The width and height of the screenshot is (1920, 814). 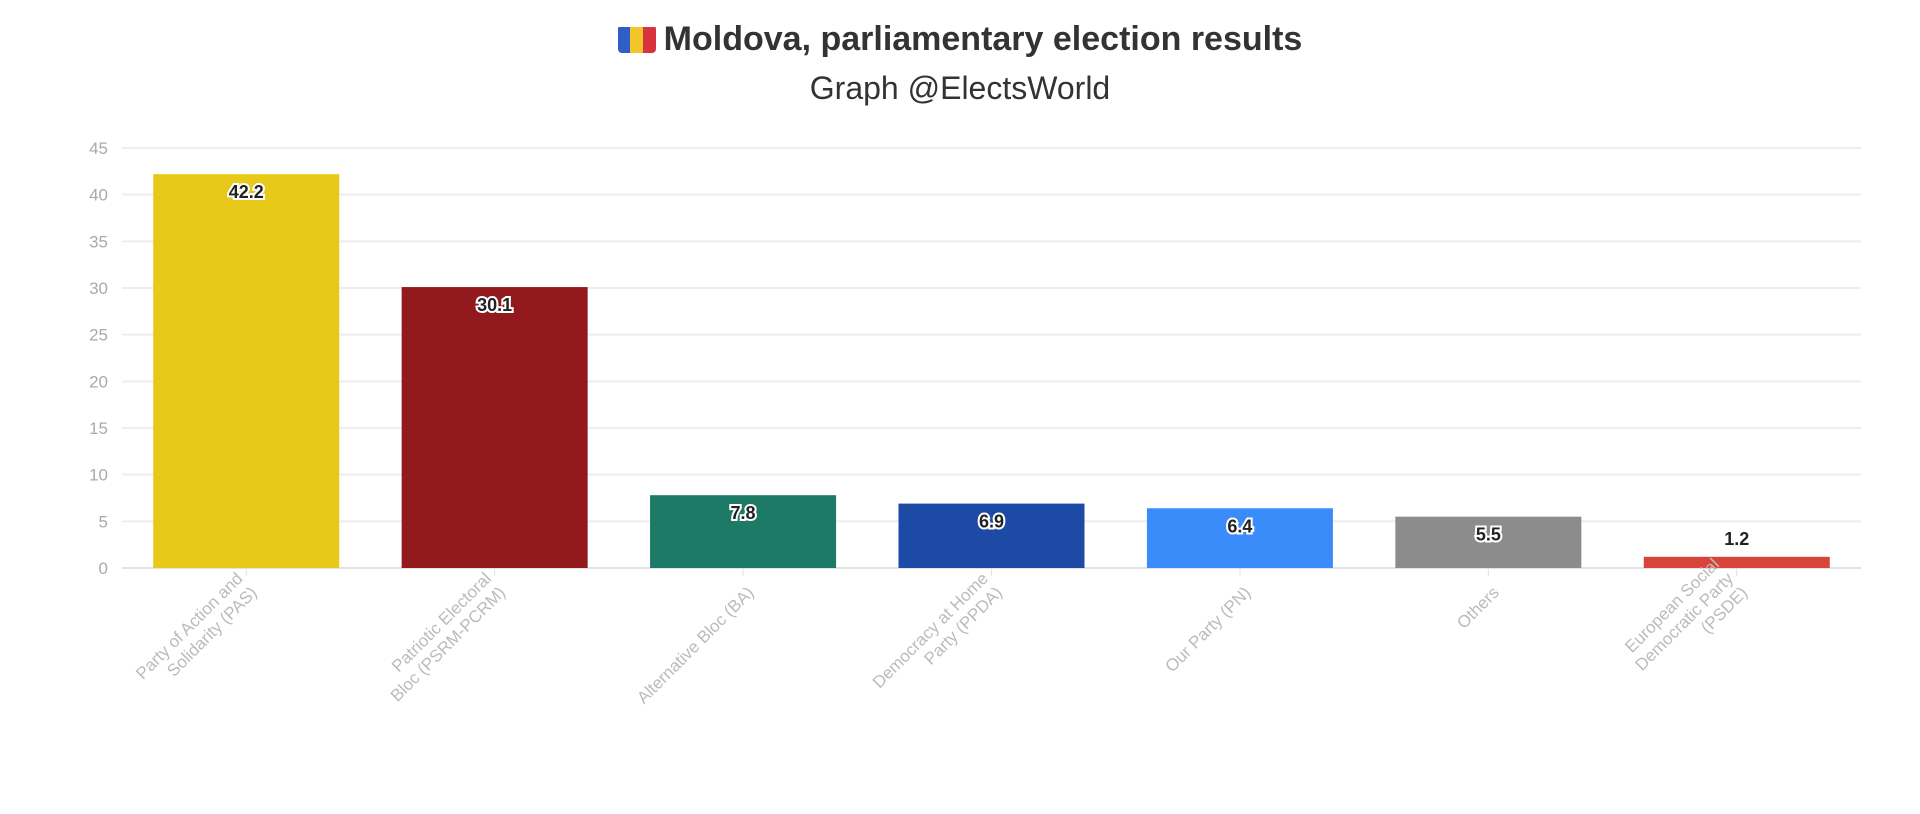 I want to click on data-label: 6.4, so click(x=1239, y=526).